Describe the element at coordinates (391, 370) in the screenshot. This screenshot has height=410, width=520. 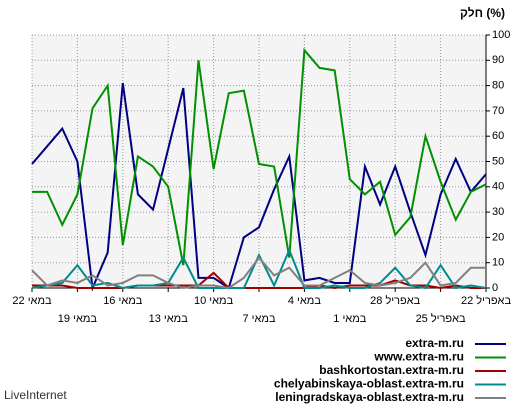
I see `legend-label: bashkortostan.extra-m.ru` at that location.